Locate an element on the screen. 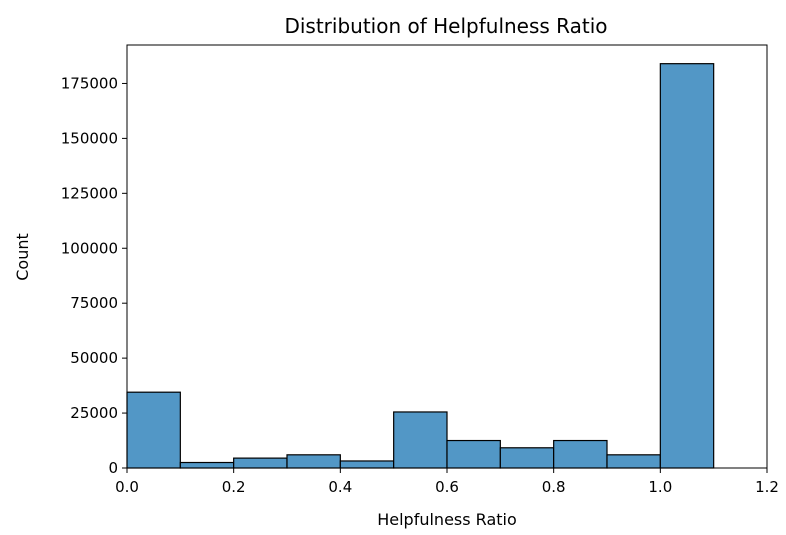  y-tick-label: 25000 is located at coordinates (94, 413).